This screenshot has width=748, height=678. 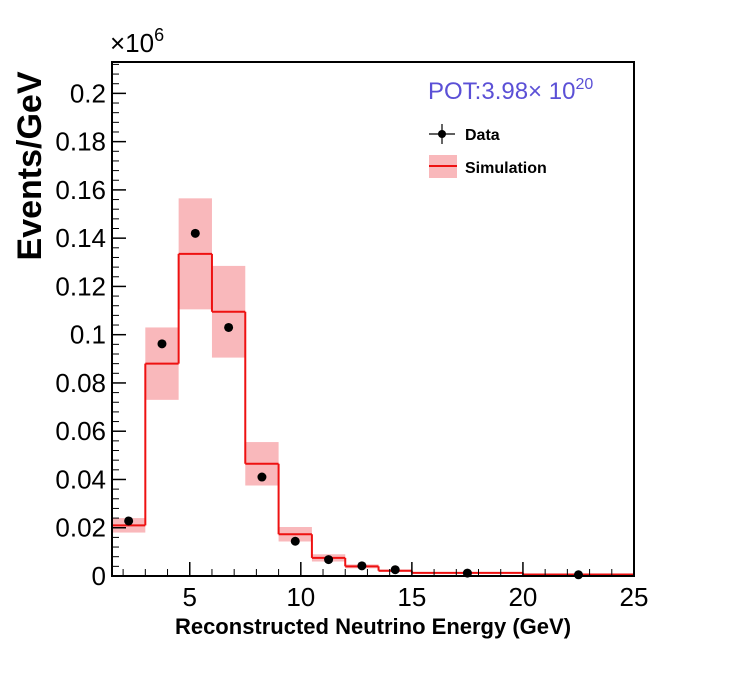 What do you see at coordinates (80, 431) in the screenshot?
I see `y-tick-label-3: 0.06` at bounding box center [80, 431].